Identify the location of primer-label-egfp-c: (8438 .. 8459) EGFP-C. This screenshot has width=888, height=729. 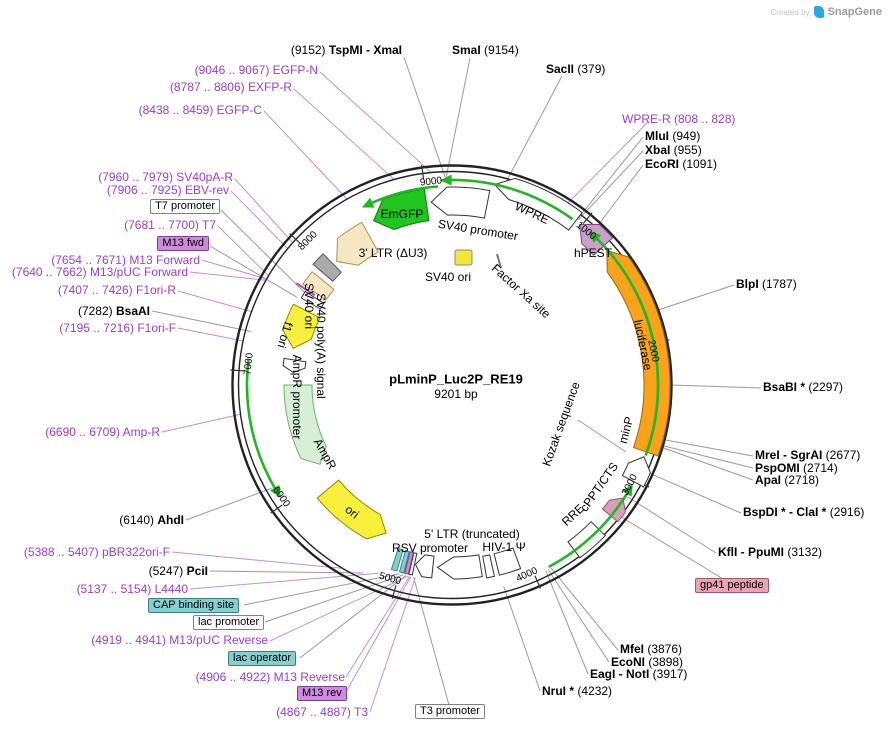
(200, 110).